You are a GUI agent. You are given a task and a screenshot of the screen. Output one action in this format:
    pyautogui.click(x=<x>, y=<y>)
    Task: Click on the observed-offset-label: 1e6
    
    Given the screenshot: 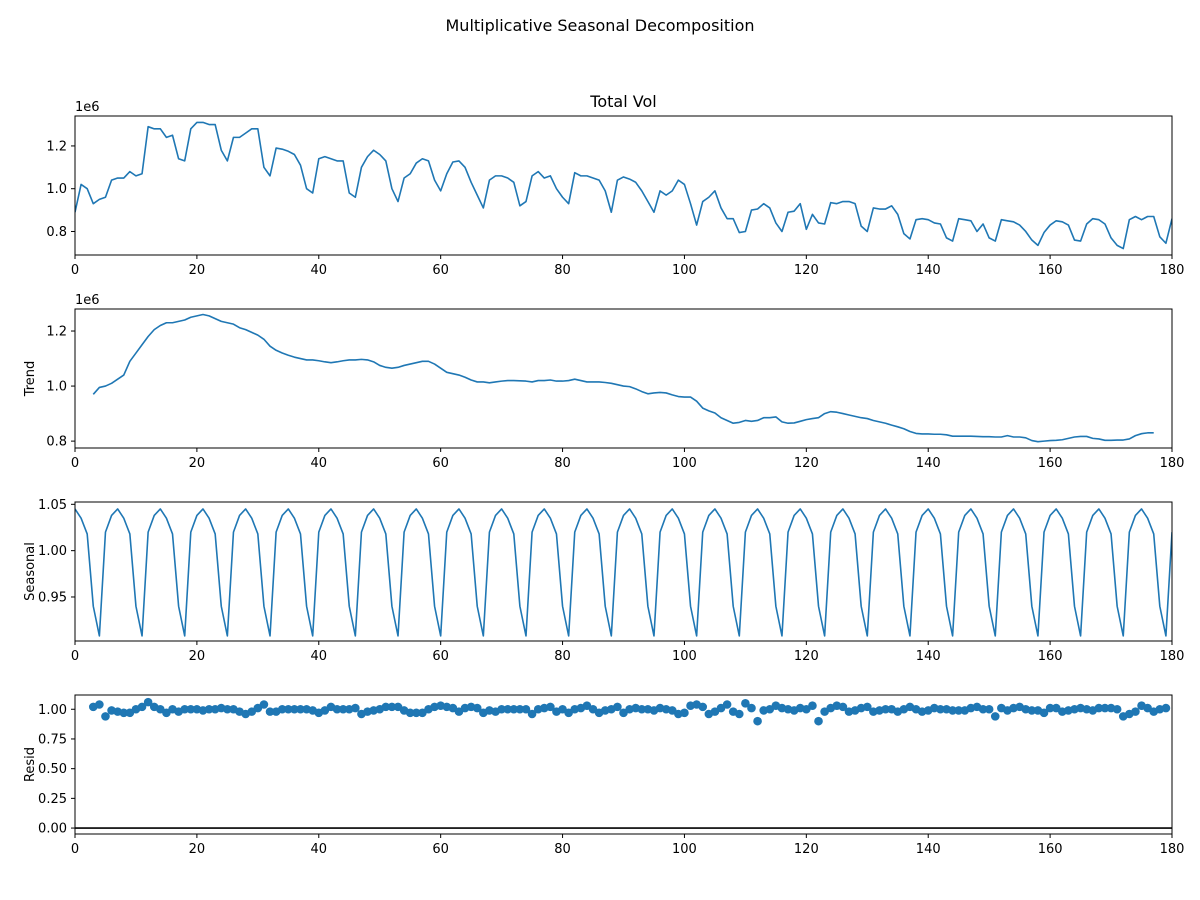 What is the action you would take?
    pyautogui.click(x=87, y=107)
    